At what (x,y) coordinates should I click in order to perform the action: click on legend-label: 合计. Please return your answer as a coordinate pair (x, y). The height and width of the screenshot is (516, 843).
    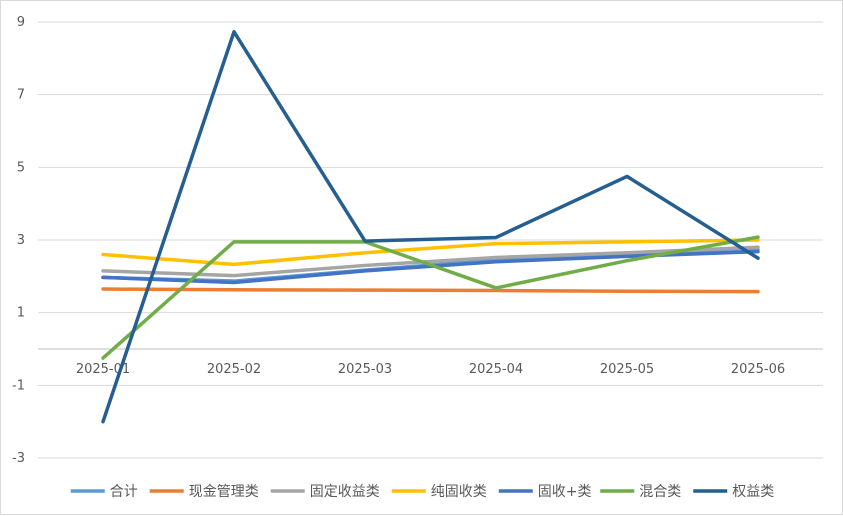
    Looking at the image, I should click on (124, 492).